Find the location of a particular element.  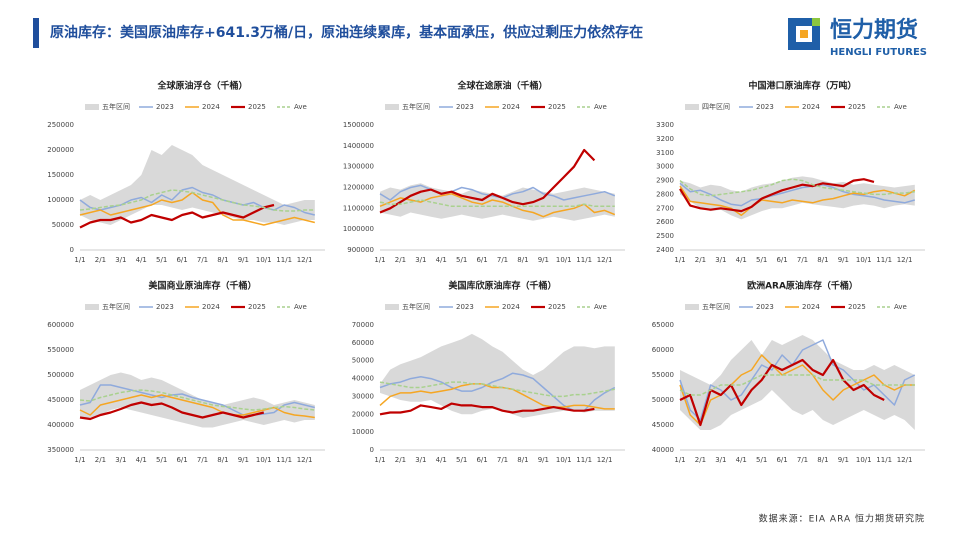

y-tick-label: 2400 is located at coordinates (665, 250).